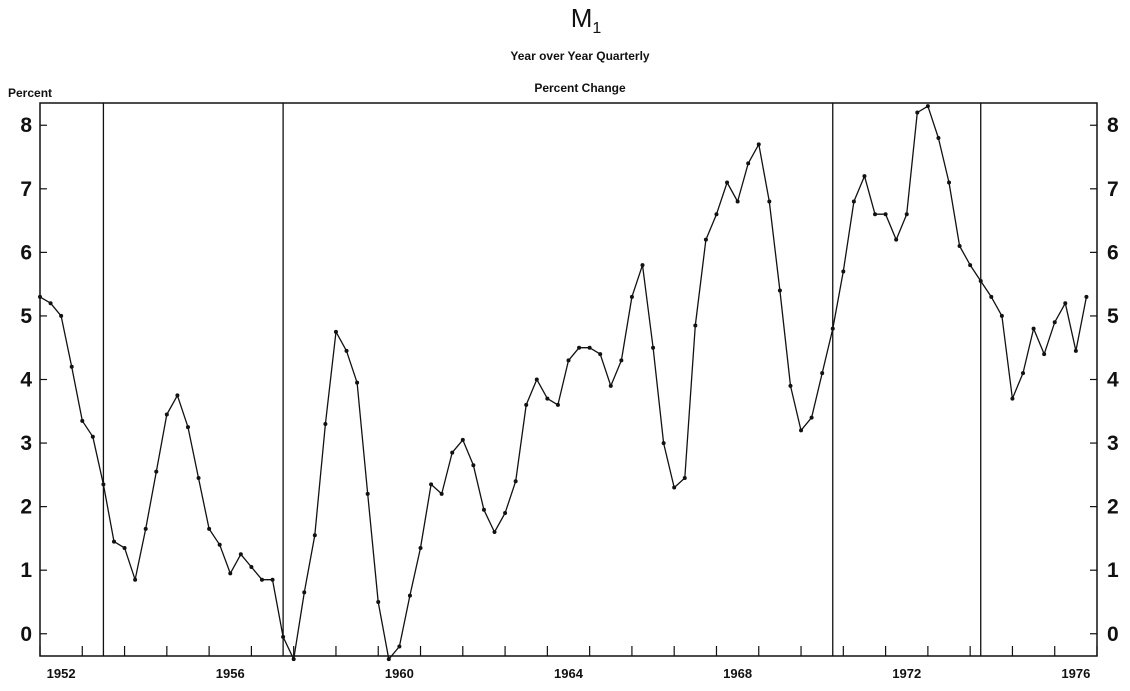 This screenshot has width=1130, height=691. I want to click on x-tick-label-1968: 1968, so click(737, 673).